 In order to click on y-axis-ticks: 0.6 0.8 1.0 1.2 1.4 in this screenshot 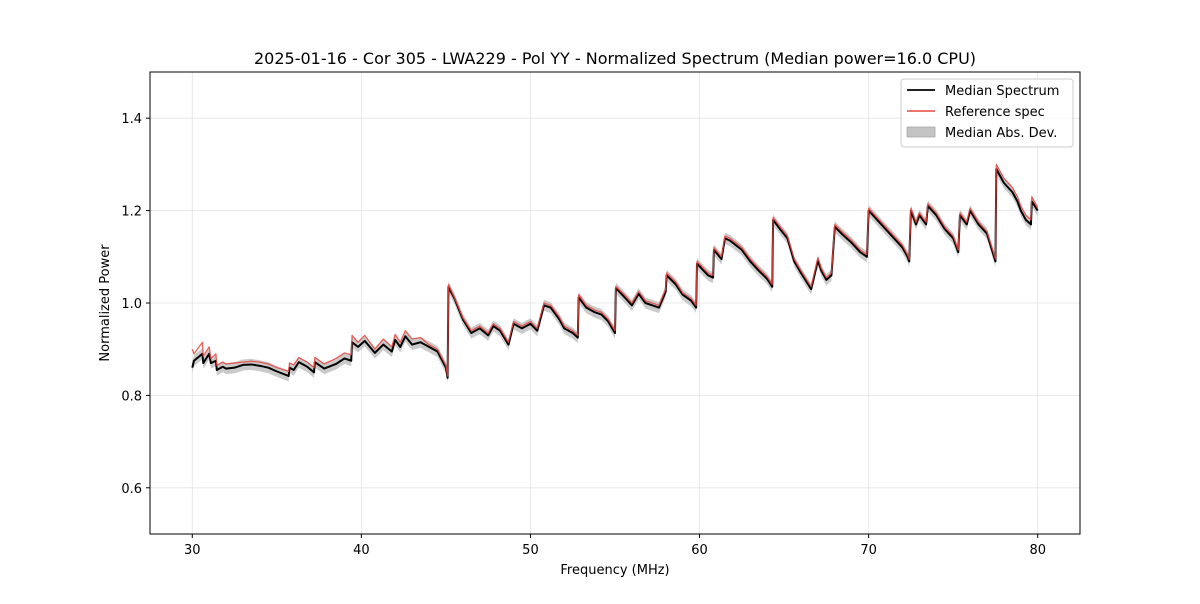, I will do `click(135, 304)`.